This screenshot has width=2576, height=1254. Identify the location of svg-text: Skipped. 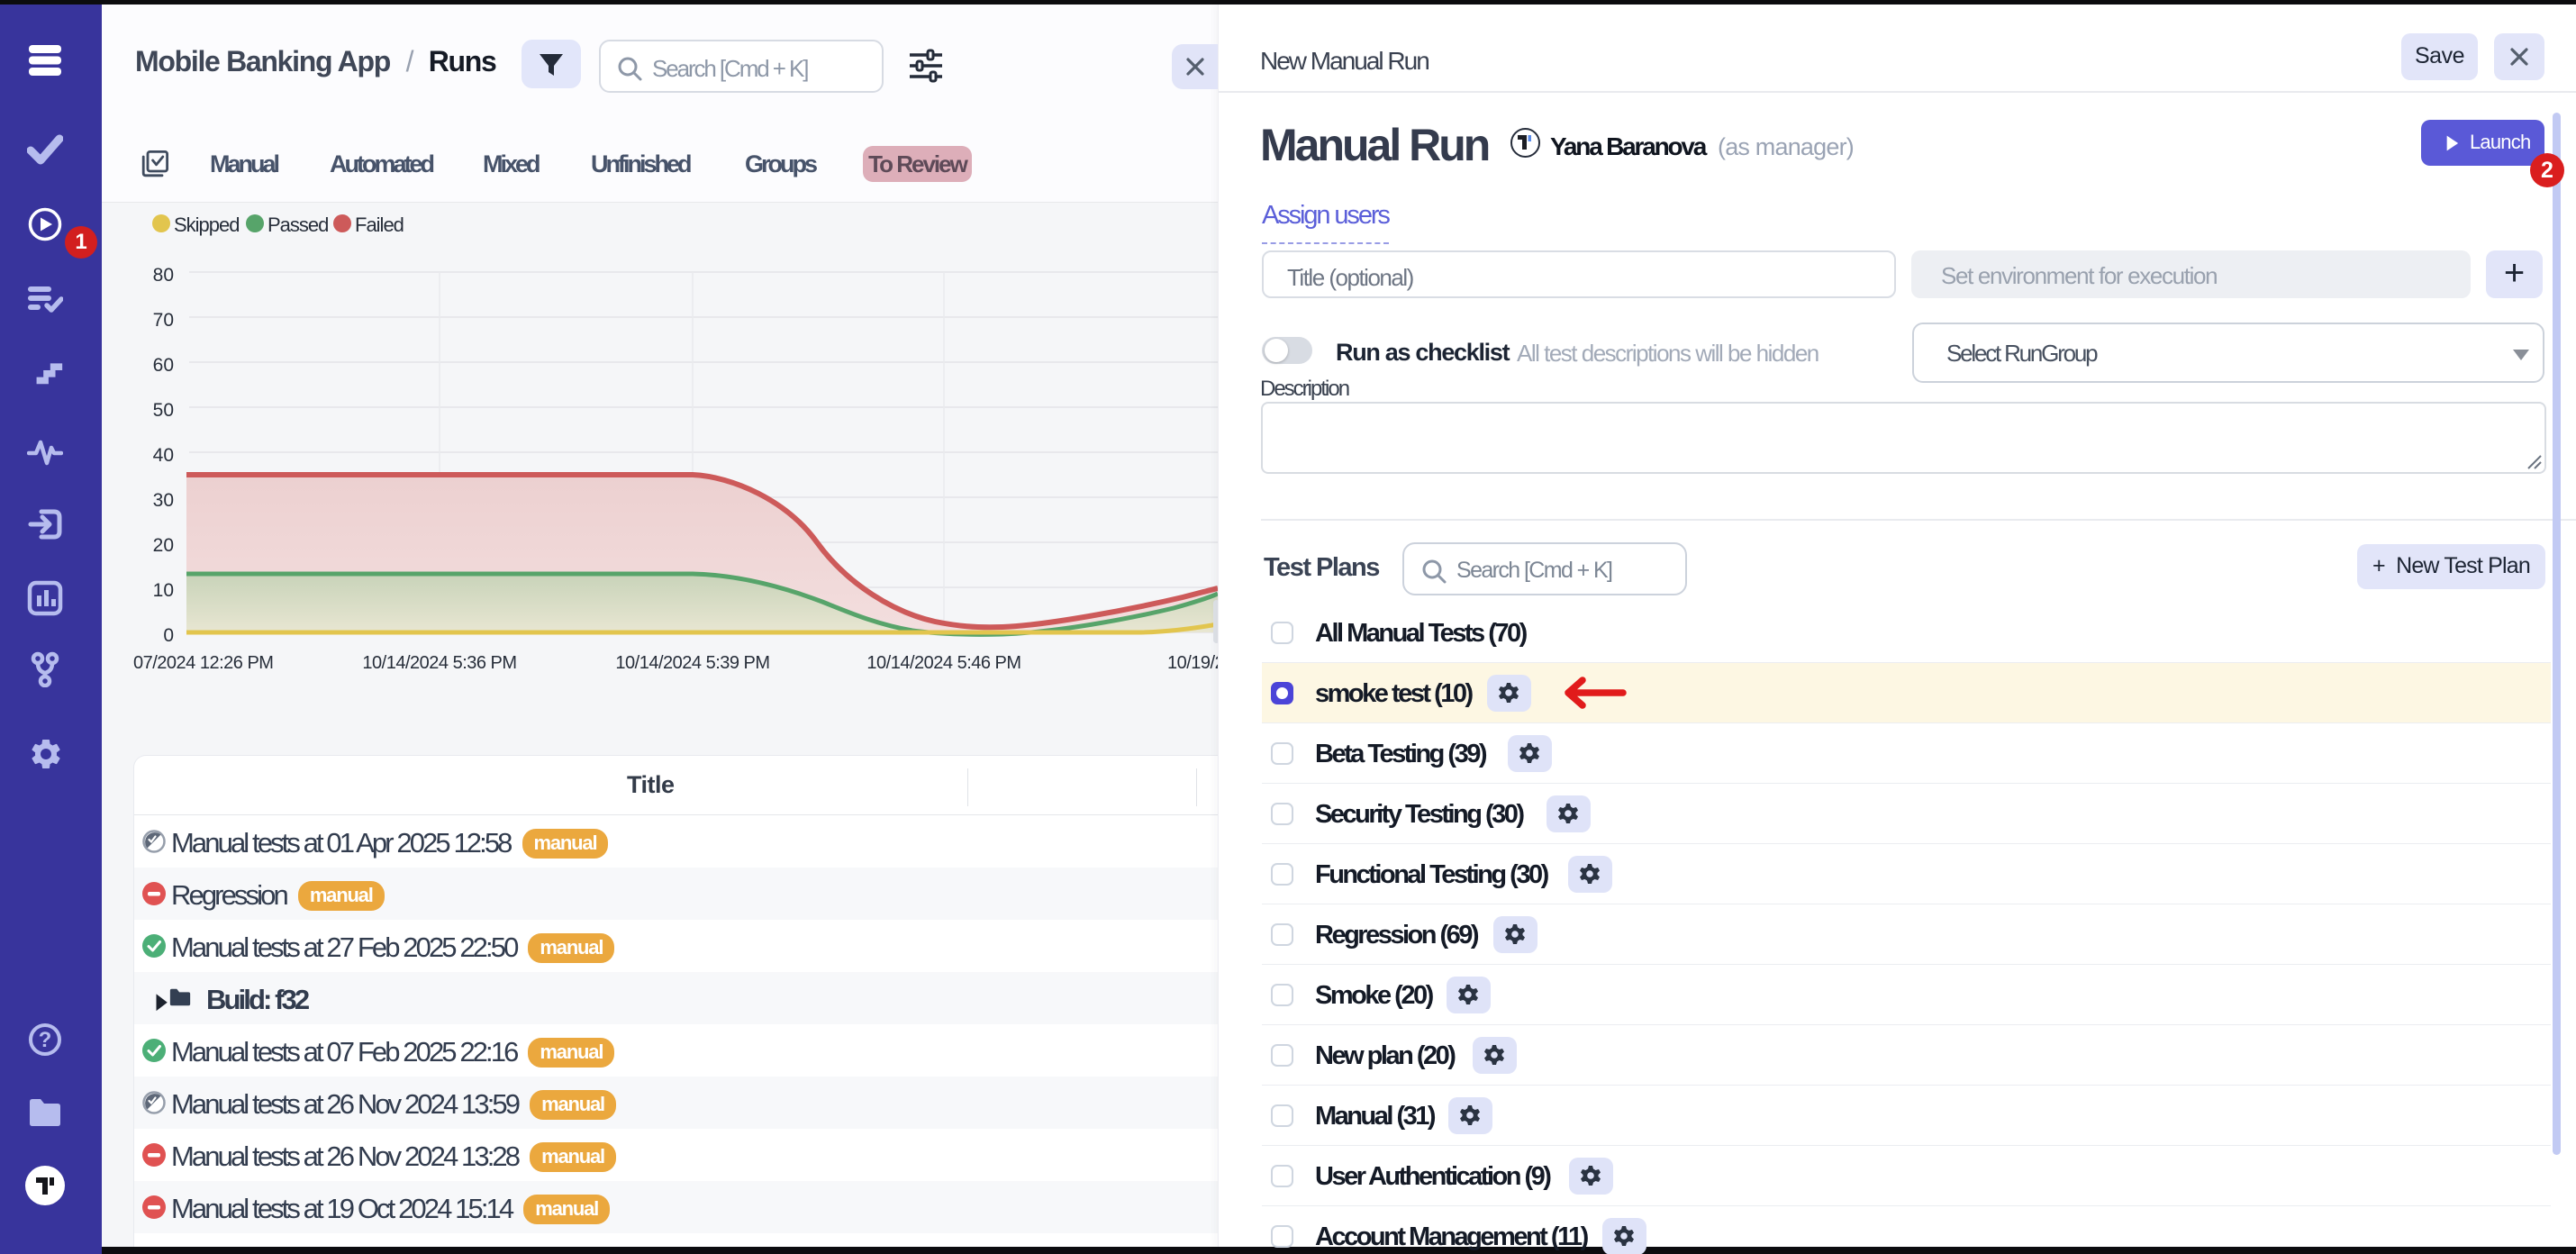
(207, 225).